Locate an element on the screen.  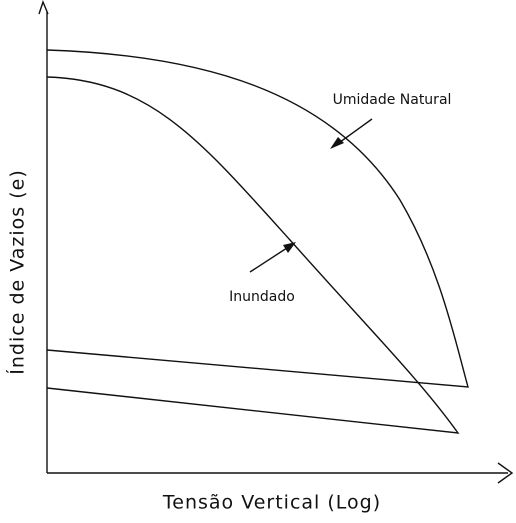
x-axis-label: Tensão Vertical (Log) is located at coordinates (271, 503).